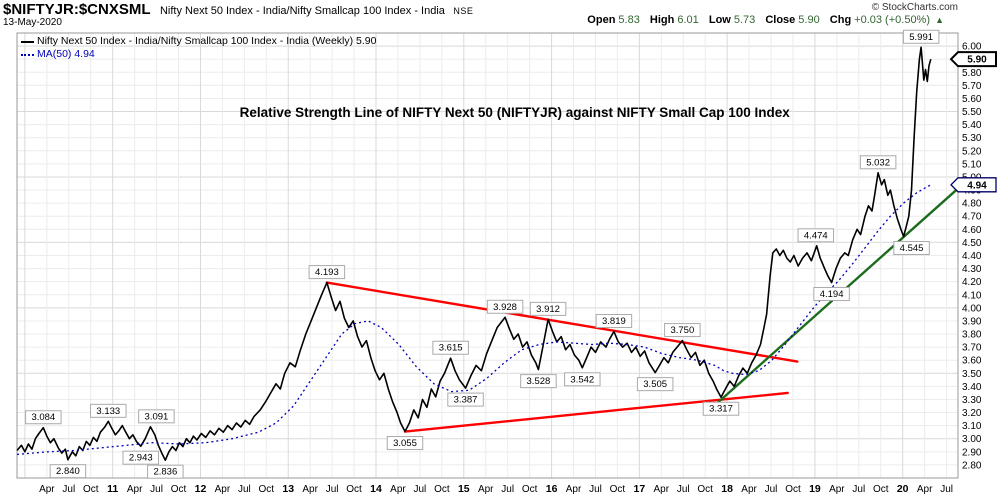 The height and width of the screenshot is (500, 1000). I want to click on high-value: 6.01, so click(688, 20).